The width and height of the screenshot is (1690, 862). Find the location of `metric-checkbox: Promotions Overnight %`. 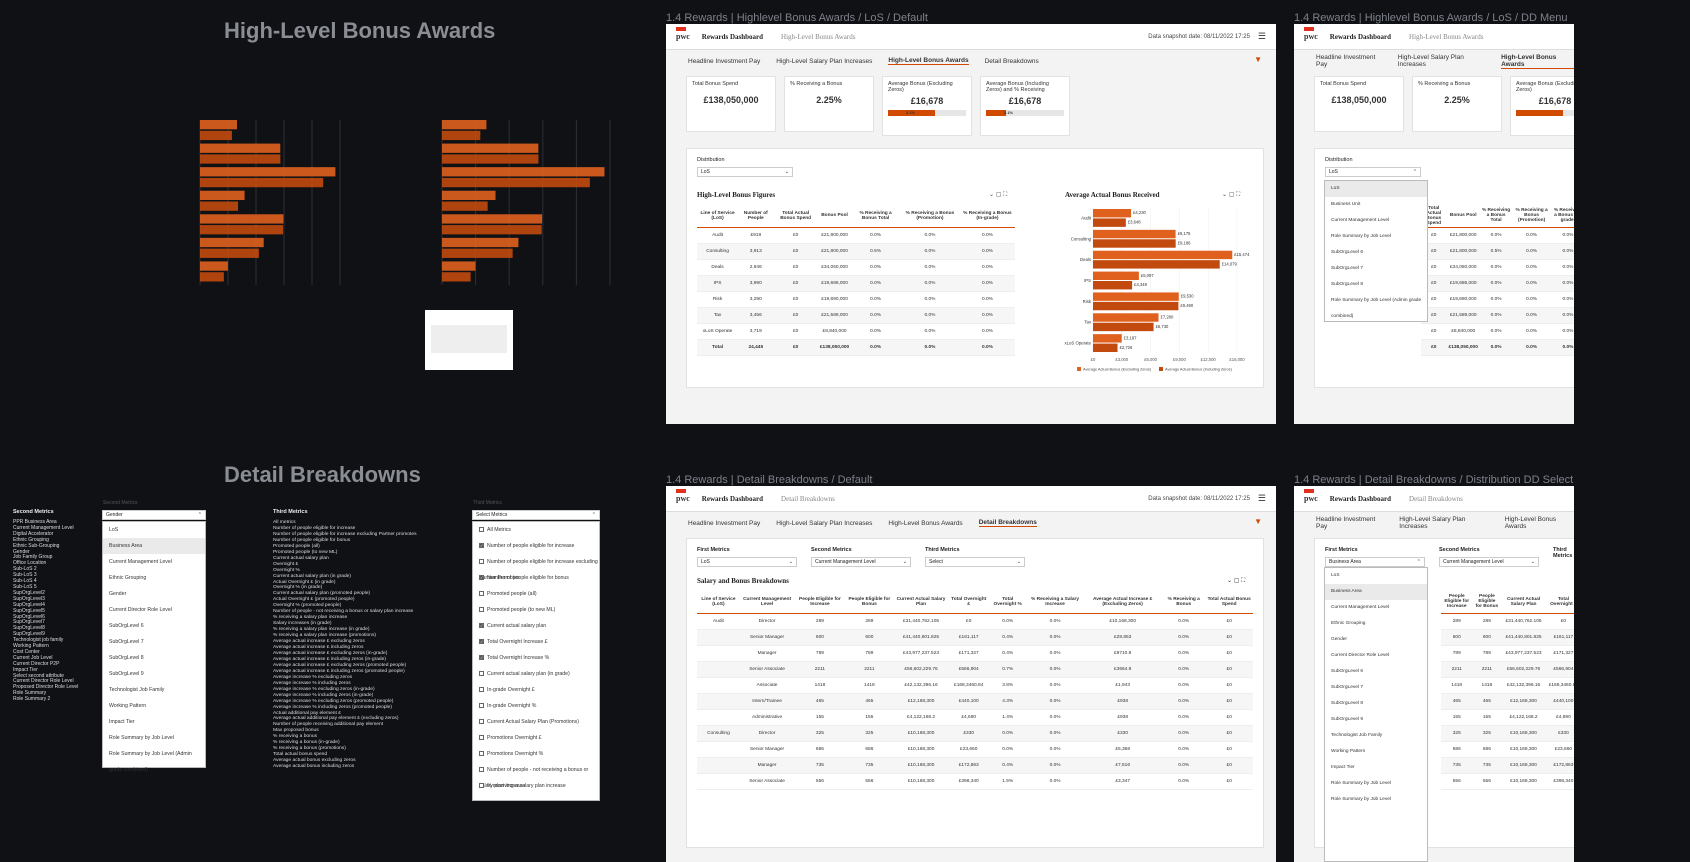

metric-checkbox: Promotions Overnight % is located at coordinates (536, 754).